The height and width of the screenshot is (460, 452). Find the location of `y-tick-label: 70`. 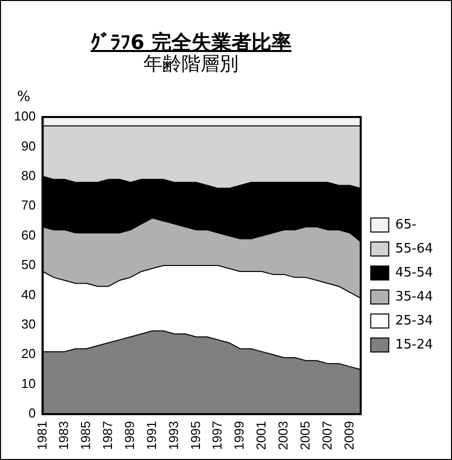

y-tick-label: 70 is located at coordinates (28, 205).